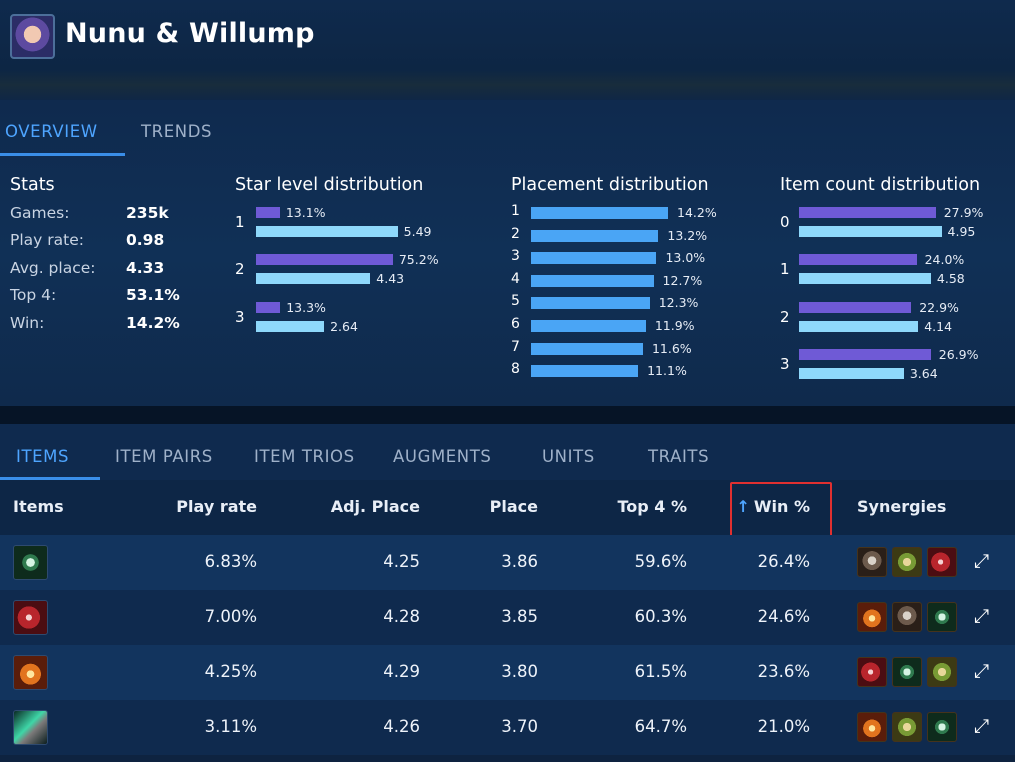 The height and width of the screenshot is (762, 1015). I want to click on placement-number: 2, so click(515, 233).